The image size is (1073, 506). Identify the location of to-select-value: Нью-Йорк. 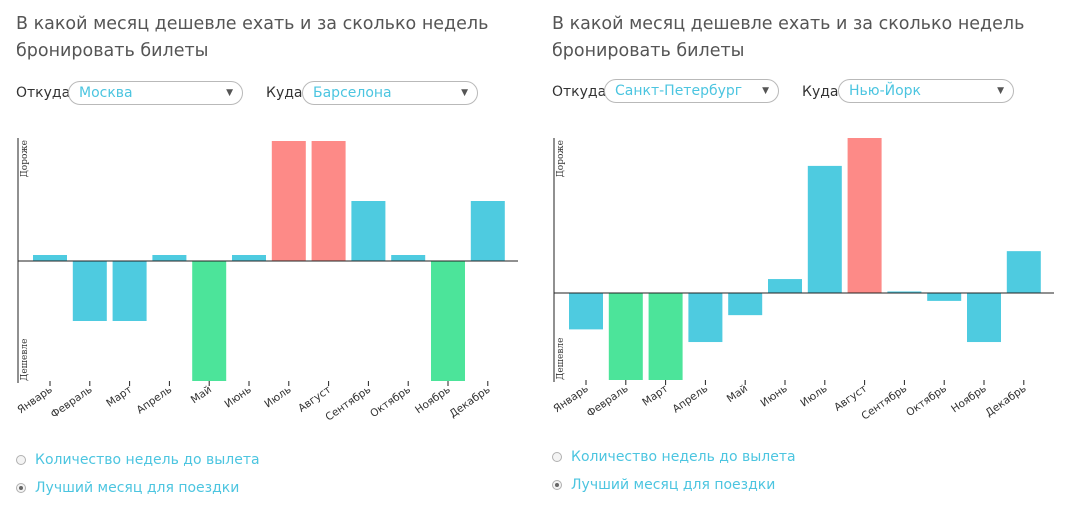
(885, 91).